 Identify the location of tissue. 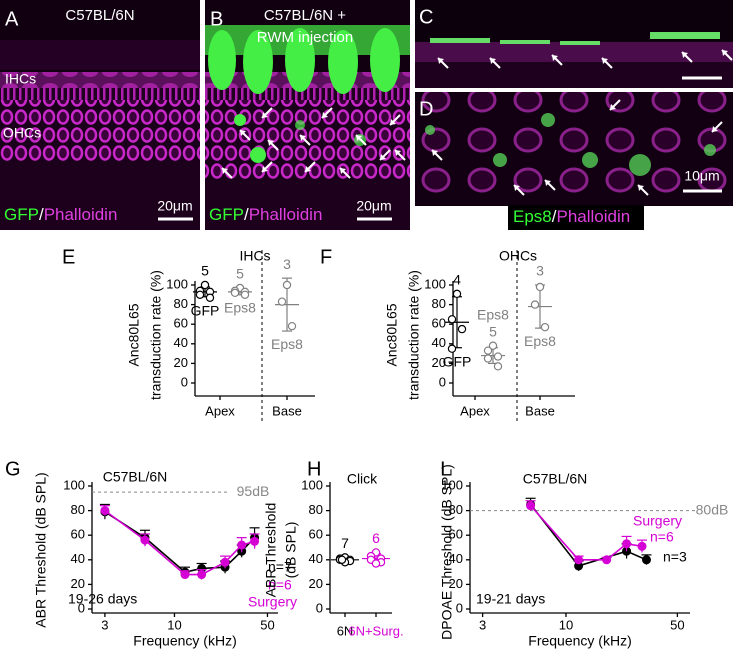
(574, 75).